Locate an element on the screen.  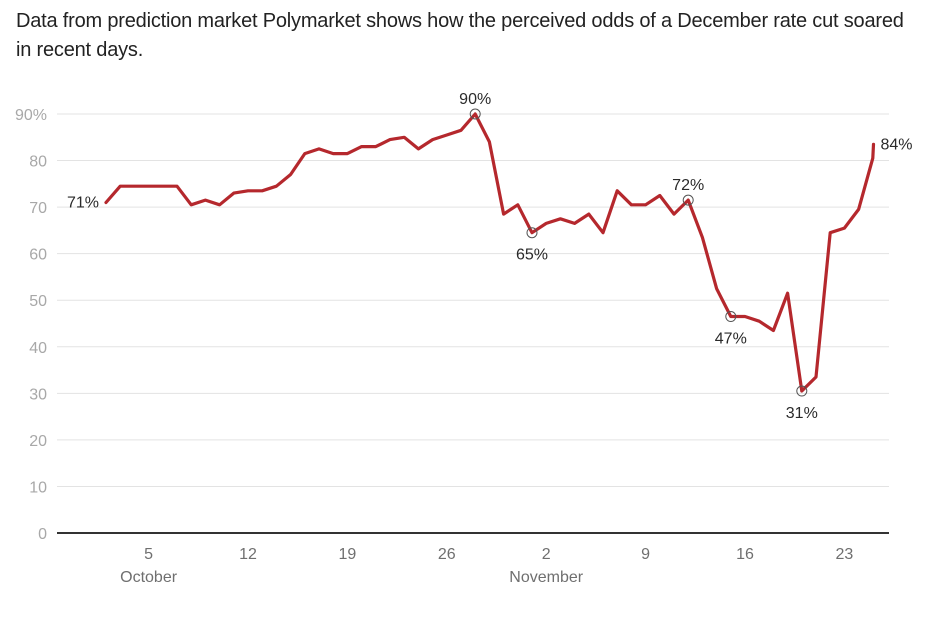
y-tick-label-20: 20 is located at coordinates (38, 441).